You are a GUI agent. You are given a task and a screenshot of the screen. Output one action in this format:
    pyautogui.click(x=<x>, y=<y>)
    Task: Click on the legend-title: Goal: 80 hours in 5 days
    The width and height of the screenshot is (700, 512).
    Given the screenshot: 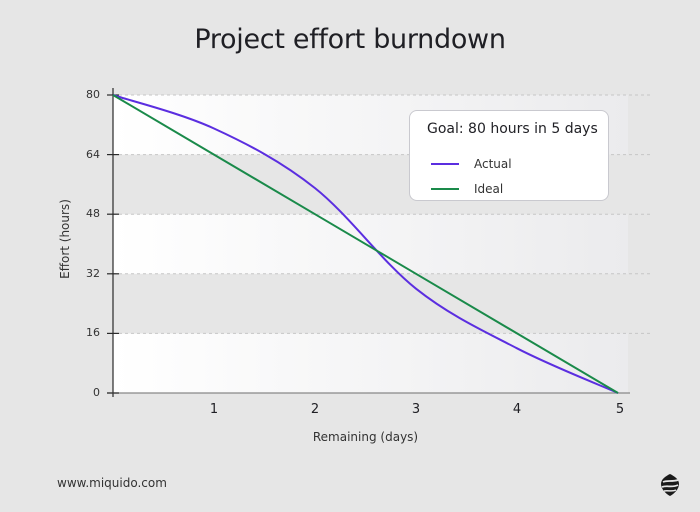 What is the action you would take?
    pyautogui.click(x=512, y=129)
    